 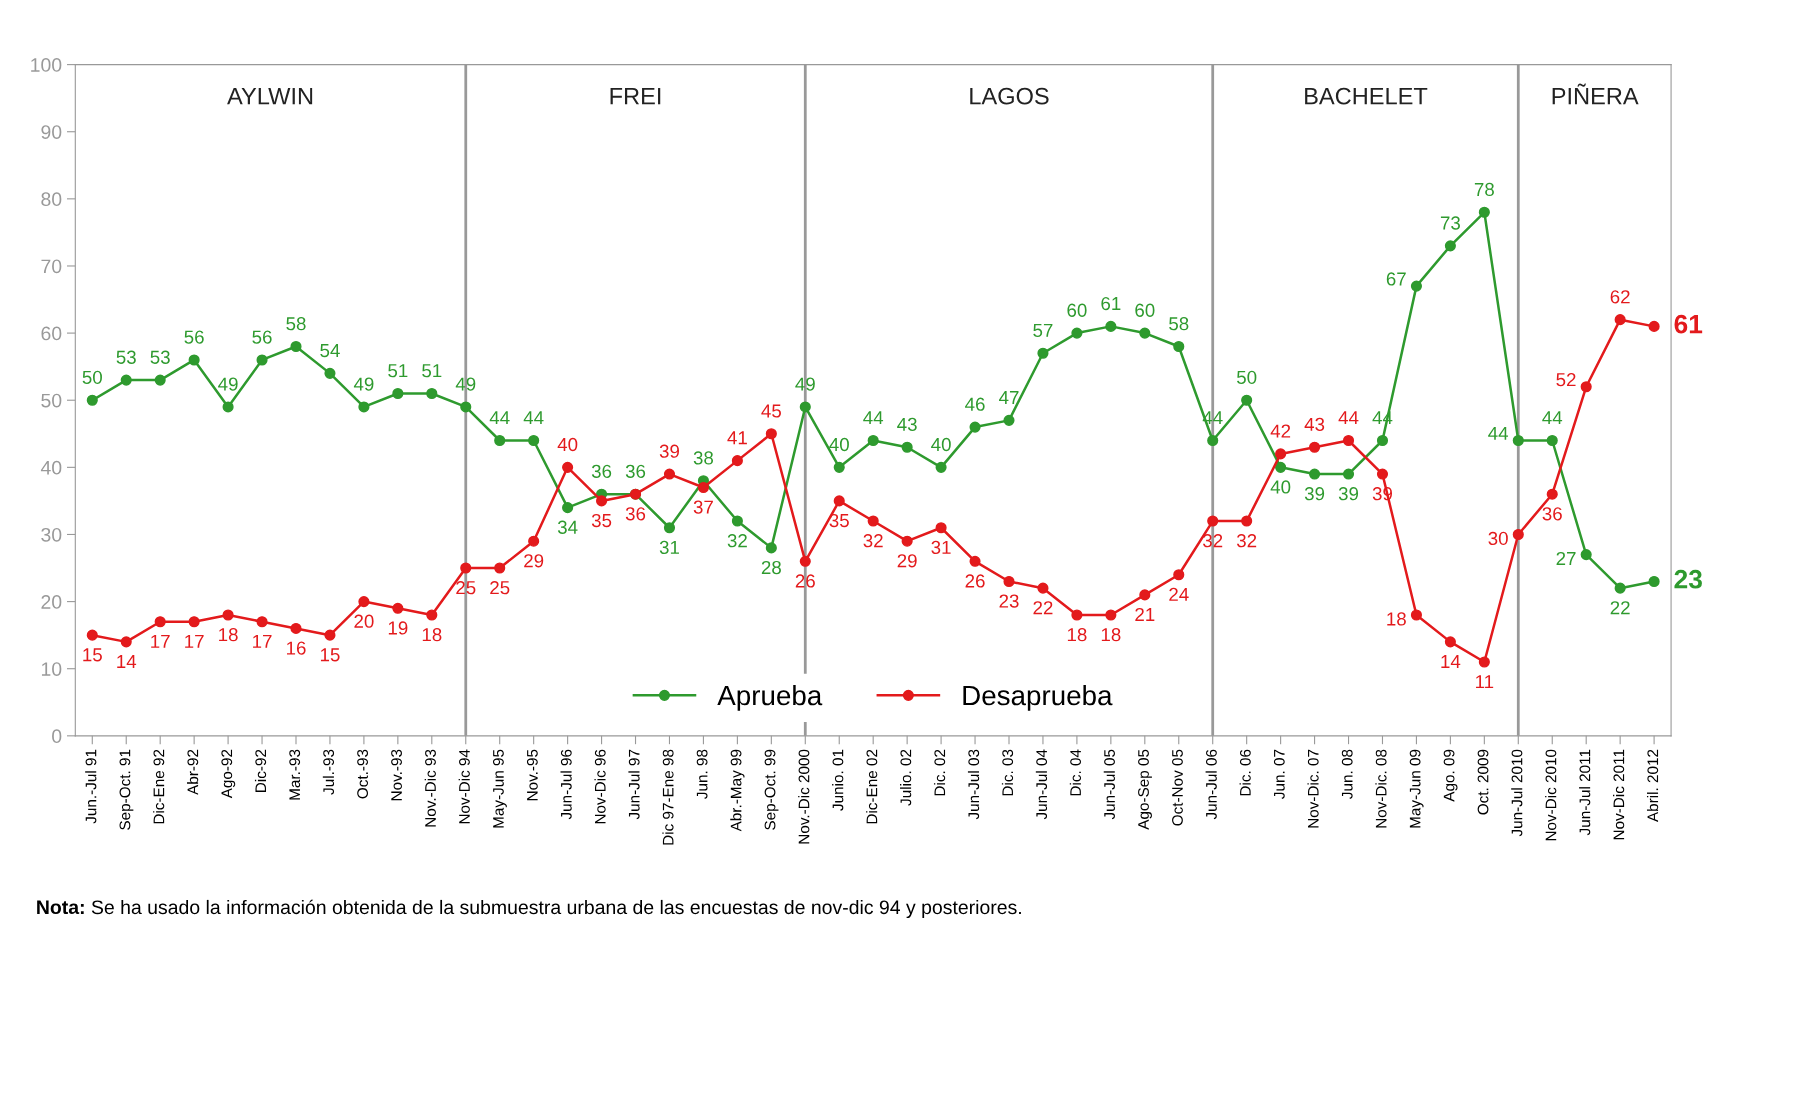 I want to click on x-tick-label: Dic-92, so click(x=260, y=770).